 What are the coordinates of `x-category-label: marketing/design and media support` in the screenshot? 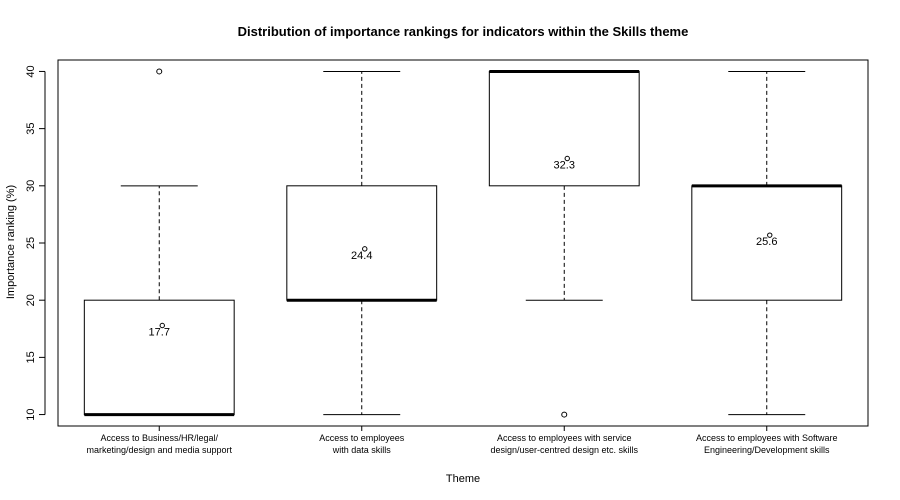 It's located at (159, 450).